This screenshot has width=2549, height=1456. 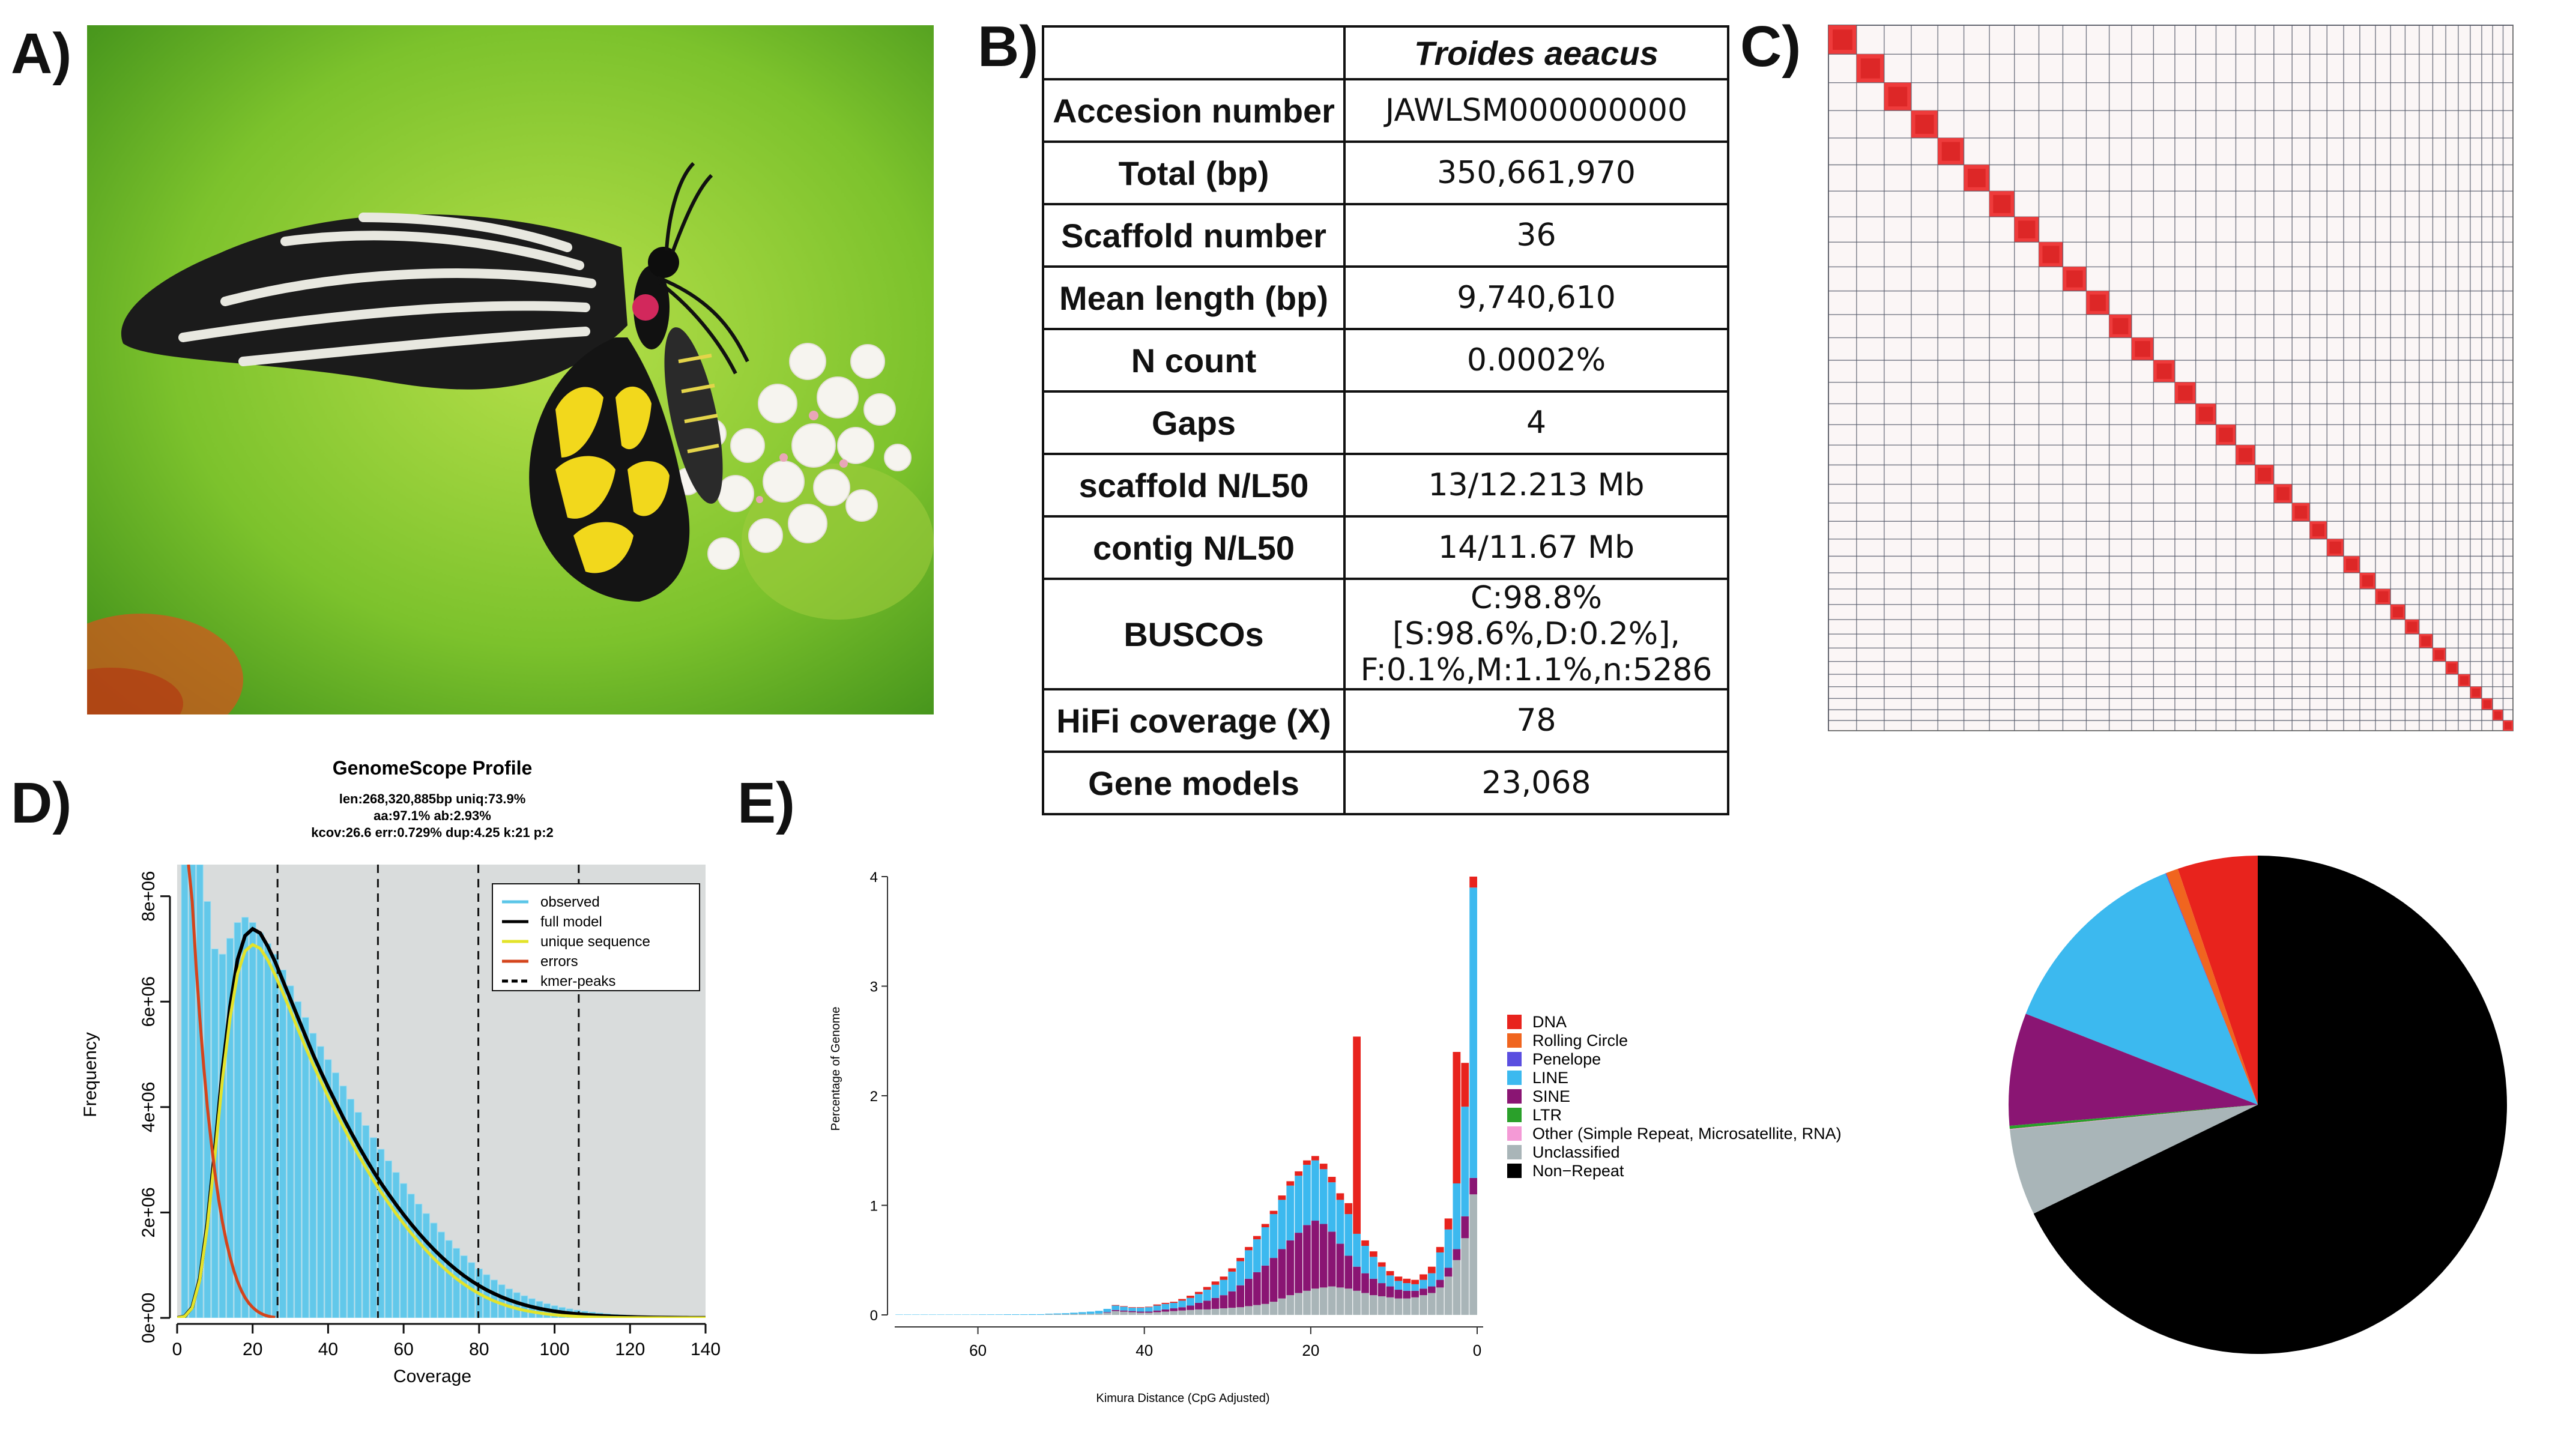 I want to click on legend-label: Rolling Circle, so click(x=1580, y=1041).